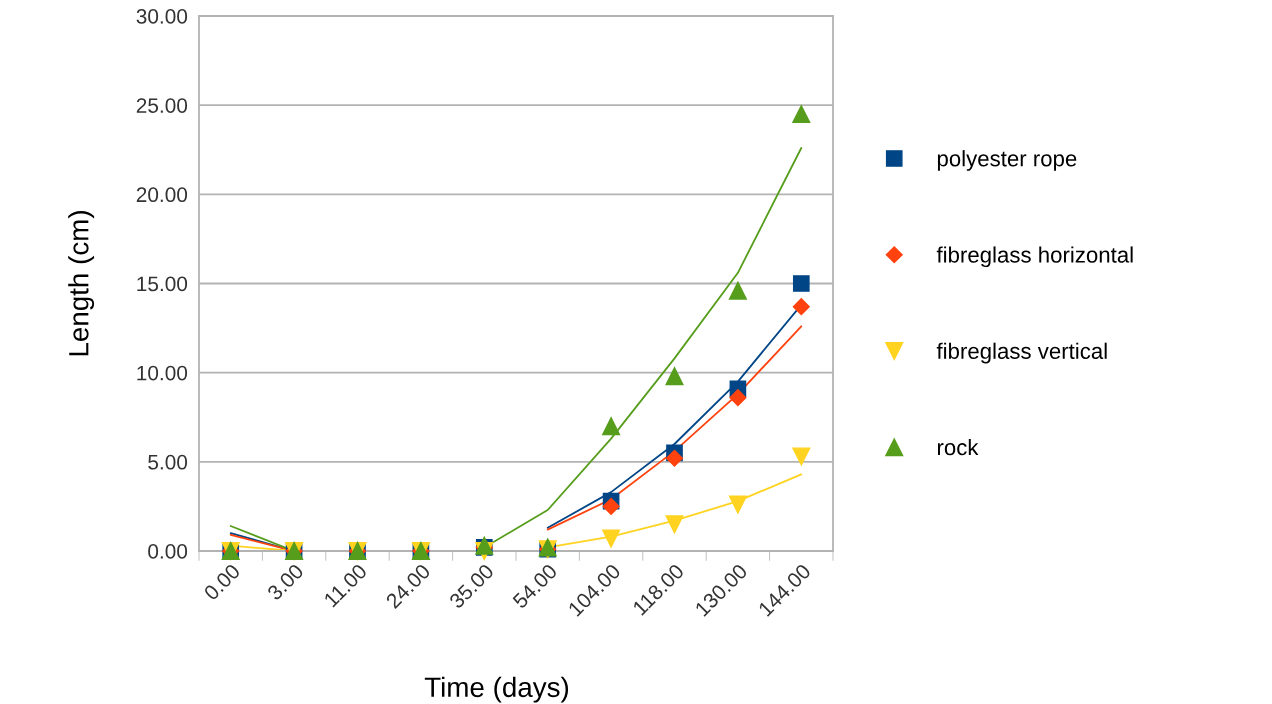 Image resolution: width=1272 pixels, height=704 pixels. What do you see at coordinates (162, 373) in the screenshot?
I see `y-tick-label: 10.00` at bounding box center [162, 373].